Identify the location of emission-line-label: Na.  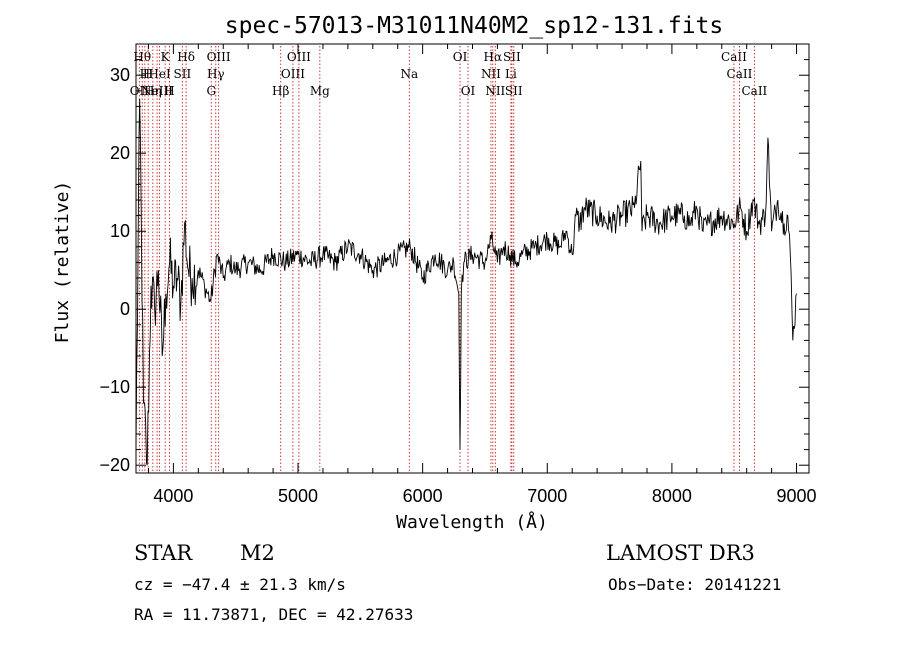
(409, 74).